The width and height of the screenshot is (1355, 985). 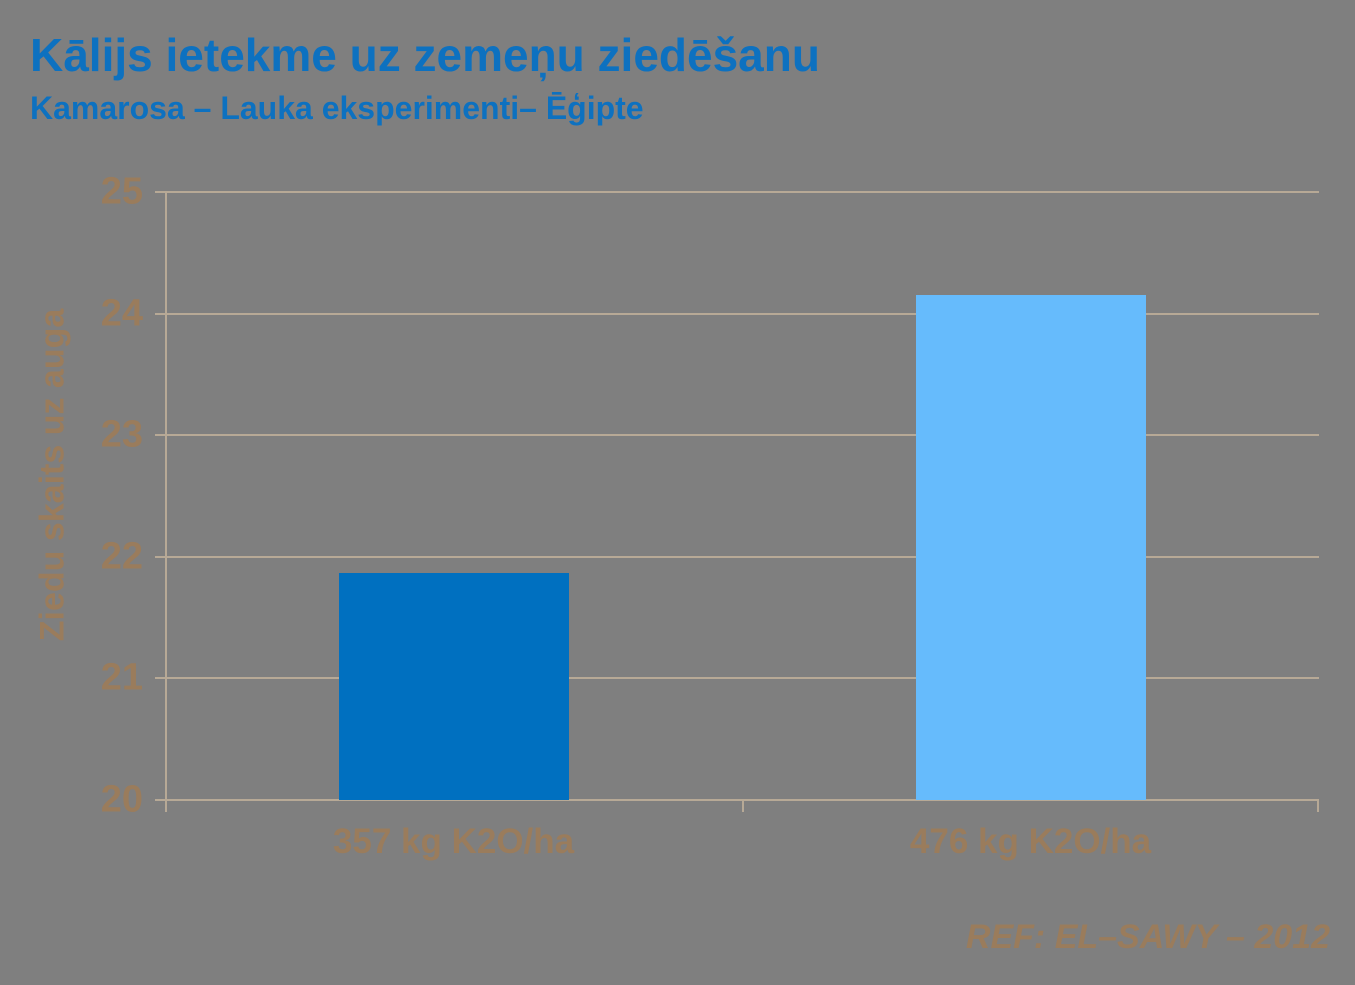 I want to click on y-axis-title: Ziedu skaits uz auga, so click(x=52, y=475).